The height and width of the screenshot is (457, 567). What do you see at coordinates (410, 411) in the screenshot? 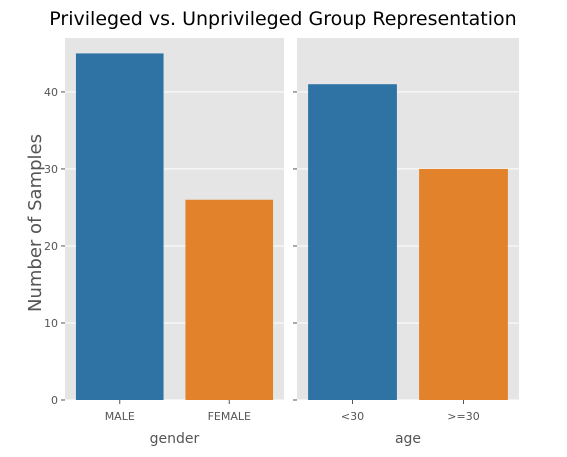
I see `x-tick-labels: <30 >=30` at bounding box center [410, 411].